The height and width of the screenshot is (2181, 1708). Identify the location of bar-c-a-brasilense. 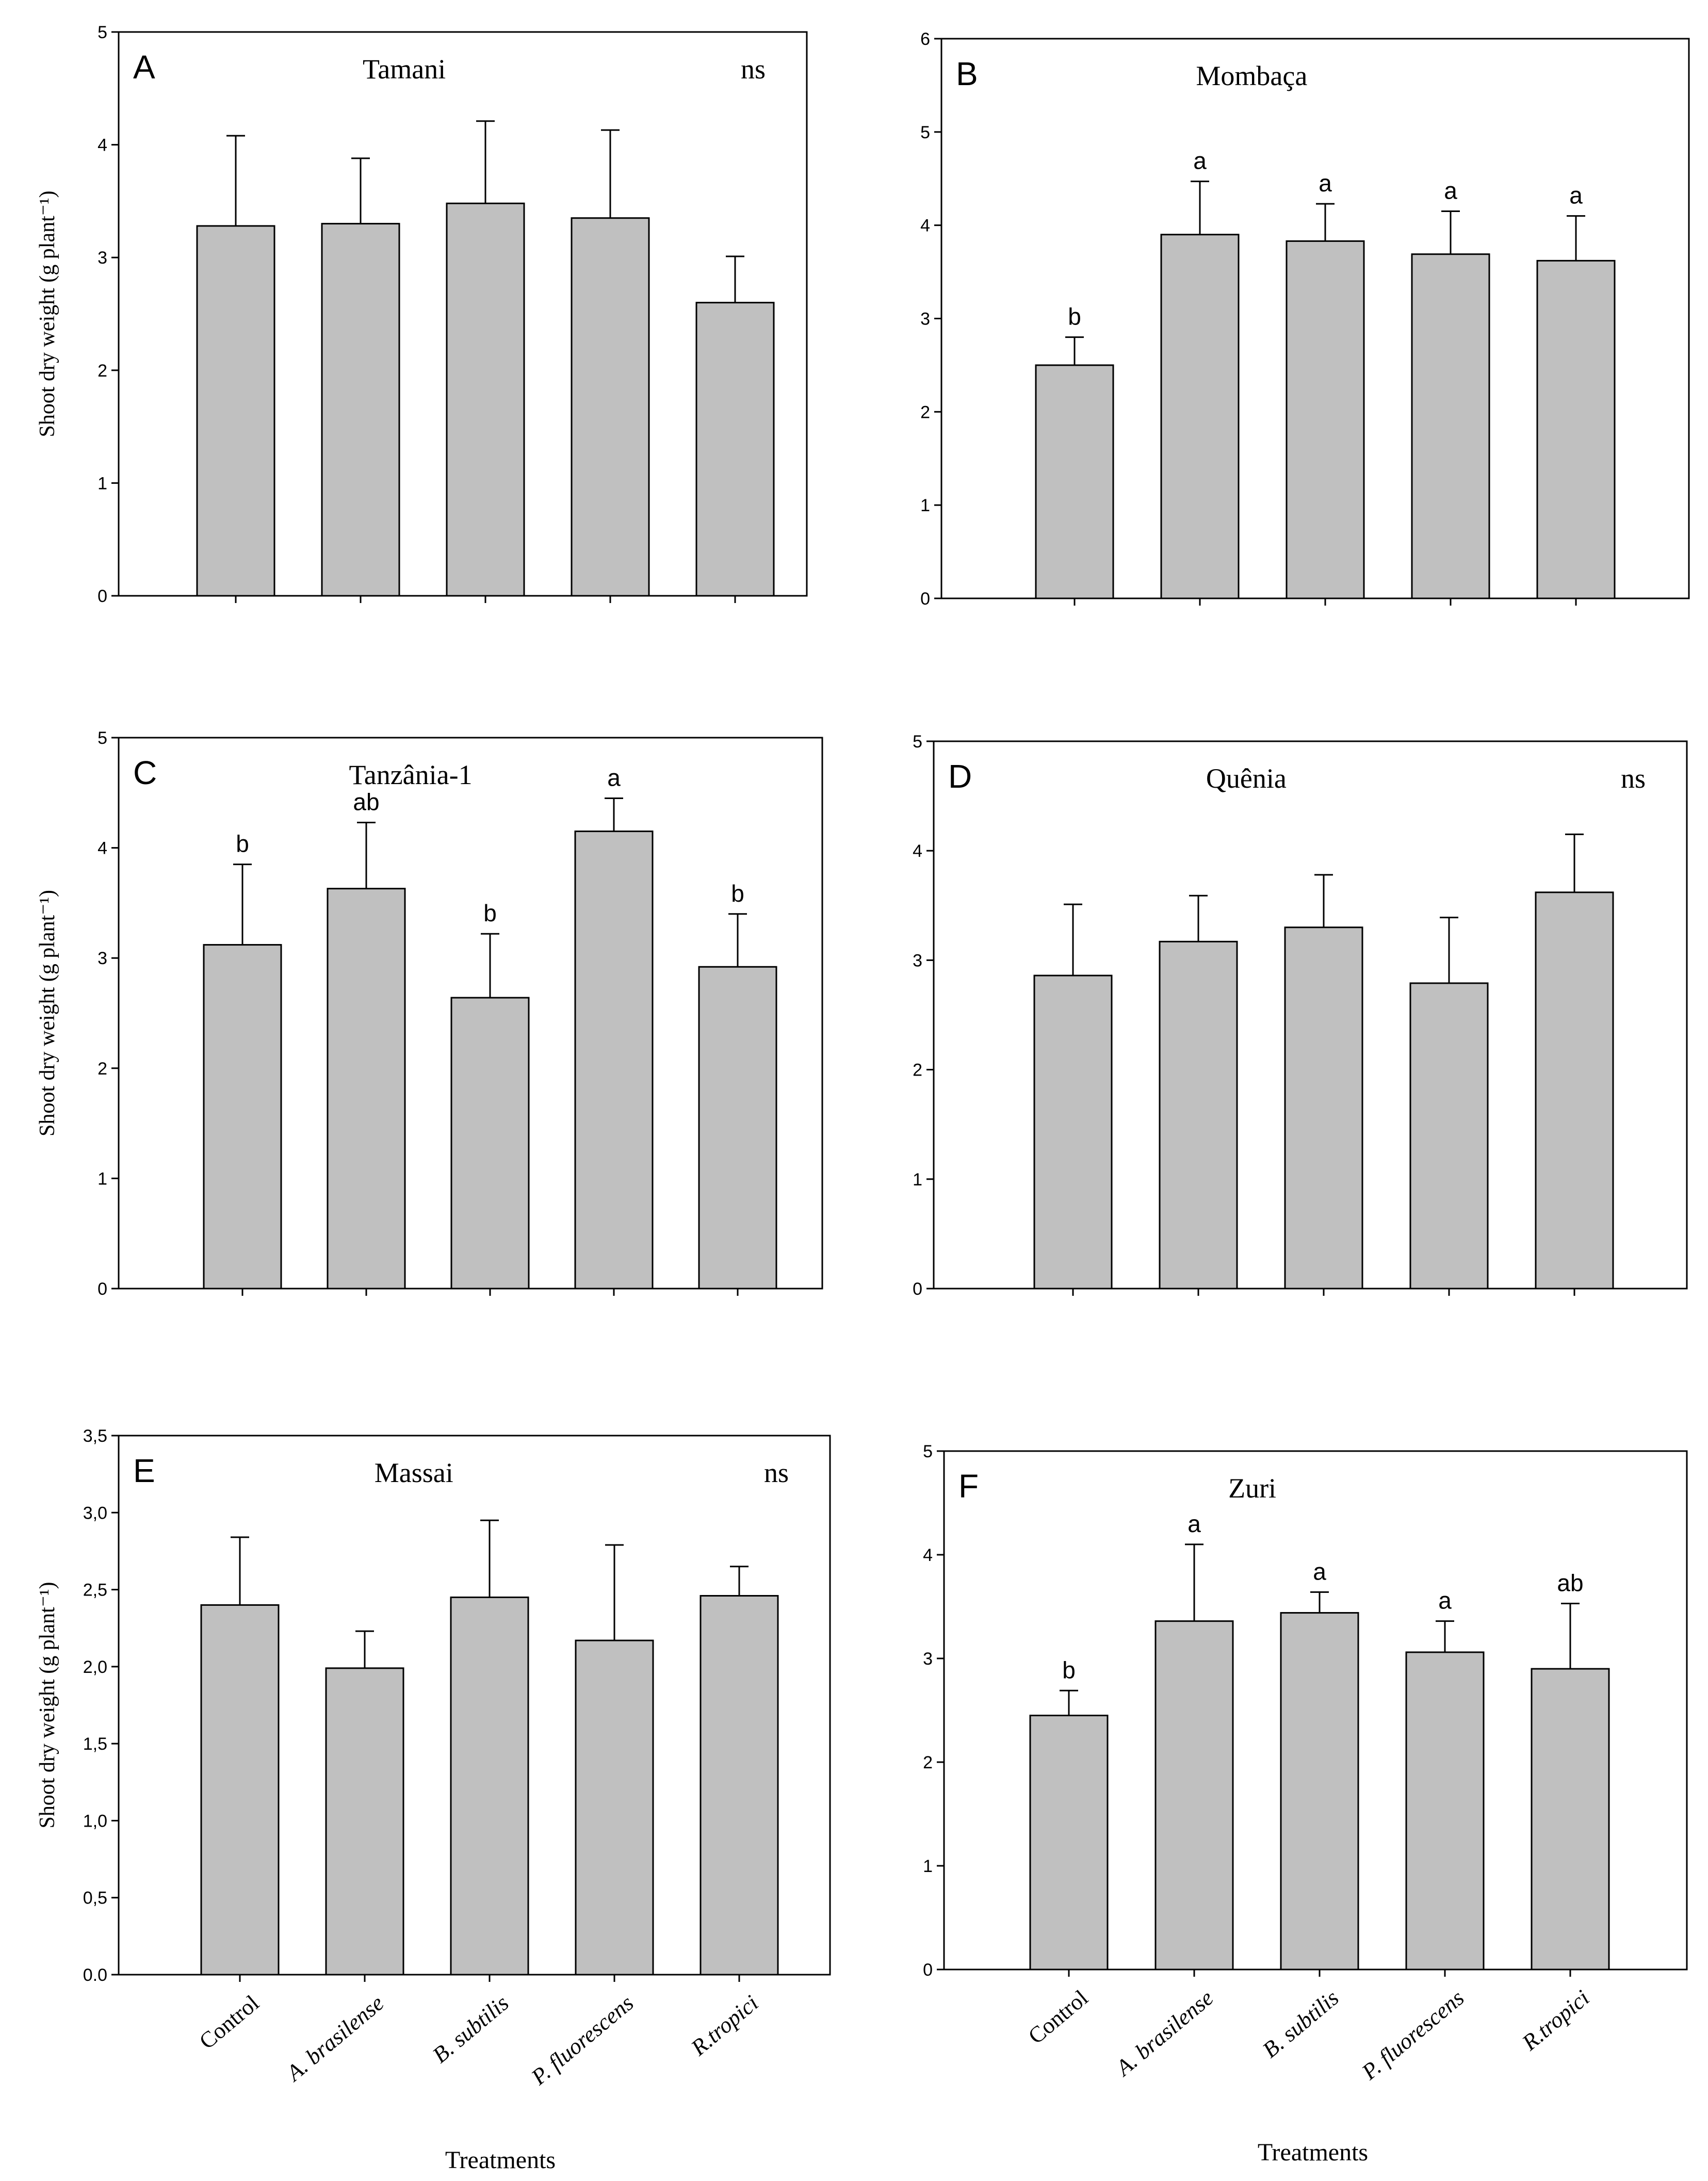
(366, 1089).